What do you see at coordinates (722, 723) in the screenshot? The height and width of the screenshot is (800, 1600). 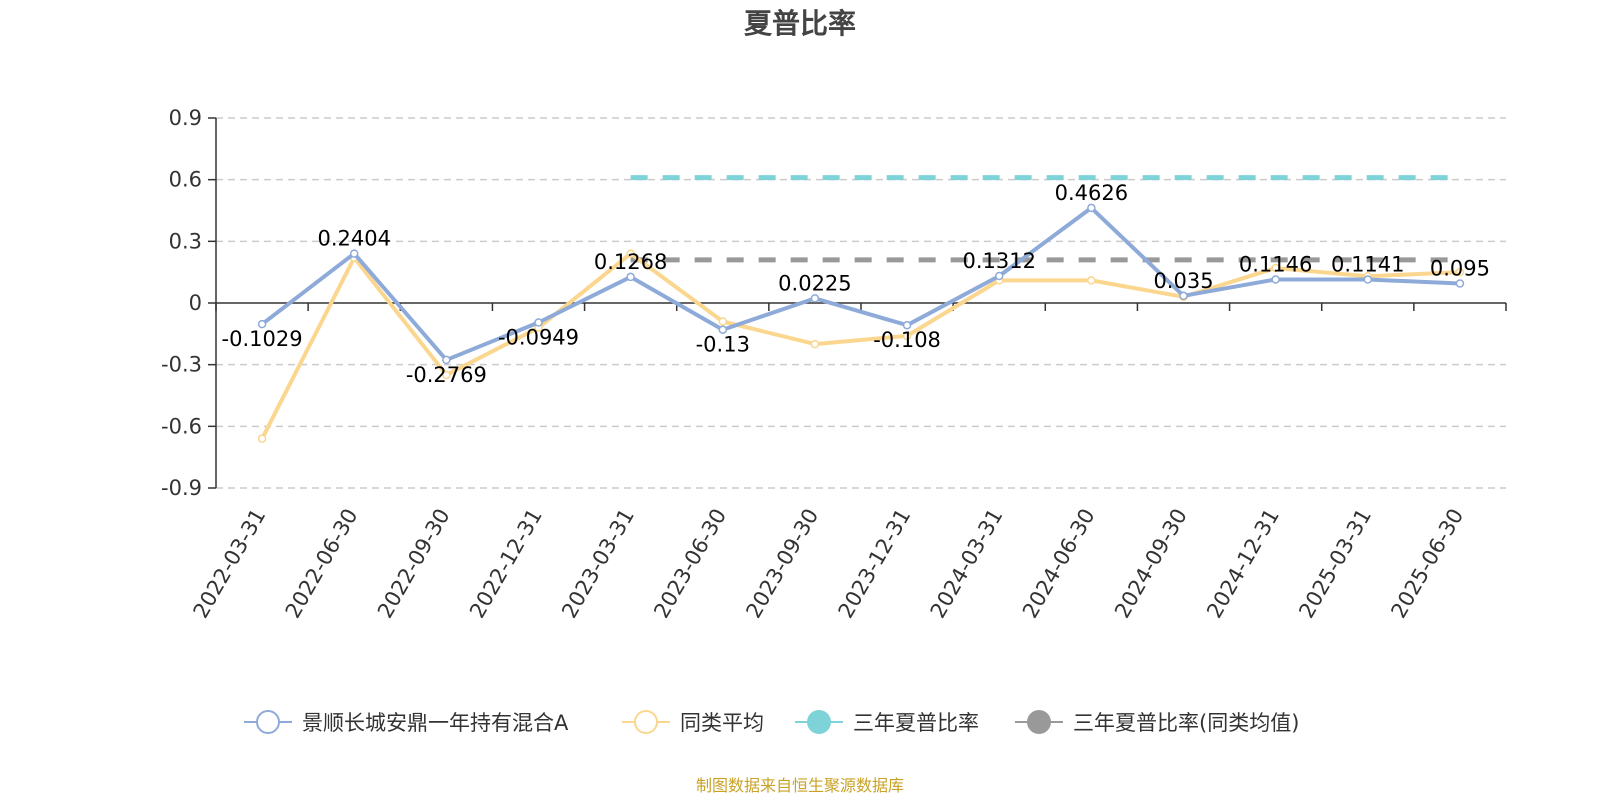 I see `legend-label: 同类平均` at bounding box center [722, 723].